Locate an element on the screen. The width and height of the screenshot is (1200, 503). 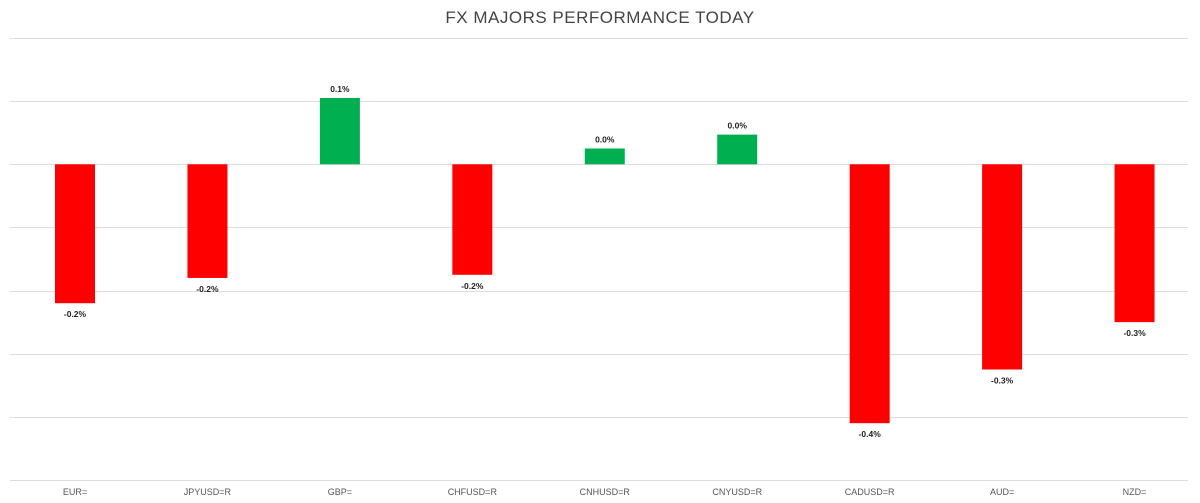
data-label: 0.1% is located at coordinates (340, 89).